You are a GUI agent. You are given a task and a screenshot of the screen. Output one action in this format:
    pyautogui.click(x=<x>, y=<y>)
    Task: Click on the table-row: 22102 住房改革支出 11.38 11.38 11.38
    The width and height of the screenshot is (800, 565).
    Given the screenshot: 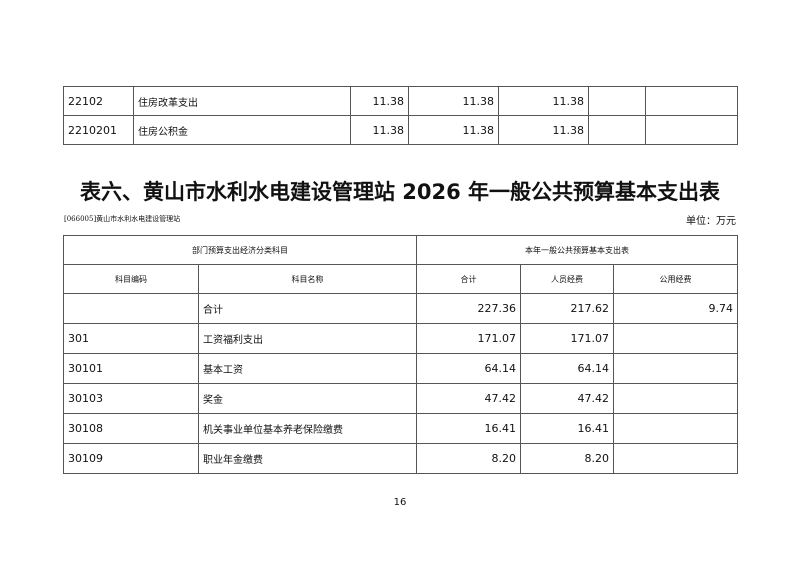 What is the action you would take?
    pyautogui.click(x=400, y=101)
    